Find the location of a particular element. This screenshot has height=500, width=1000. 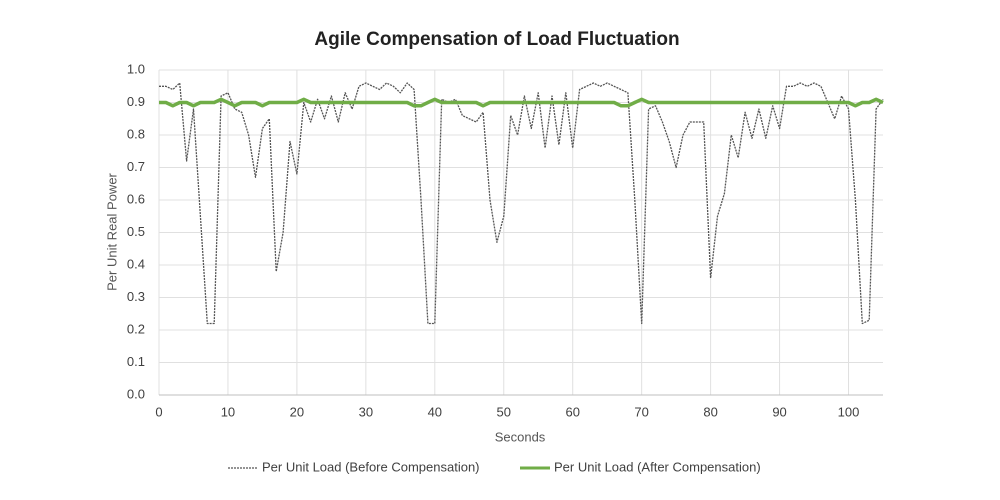

y-tick-label: 0.8 is located at coordinates (136, 133).